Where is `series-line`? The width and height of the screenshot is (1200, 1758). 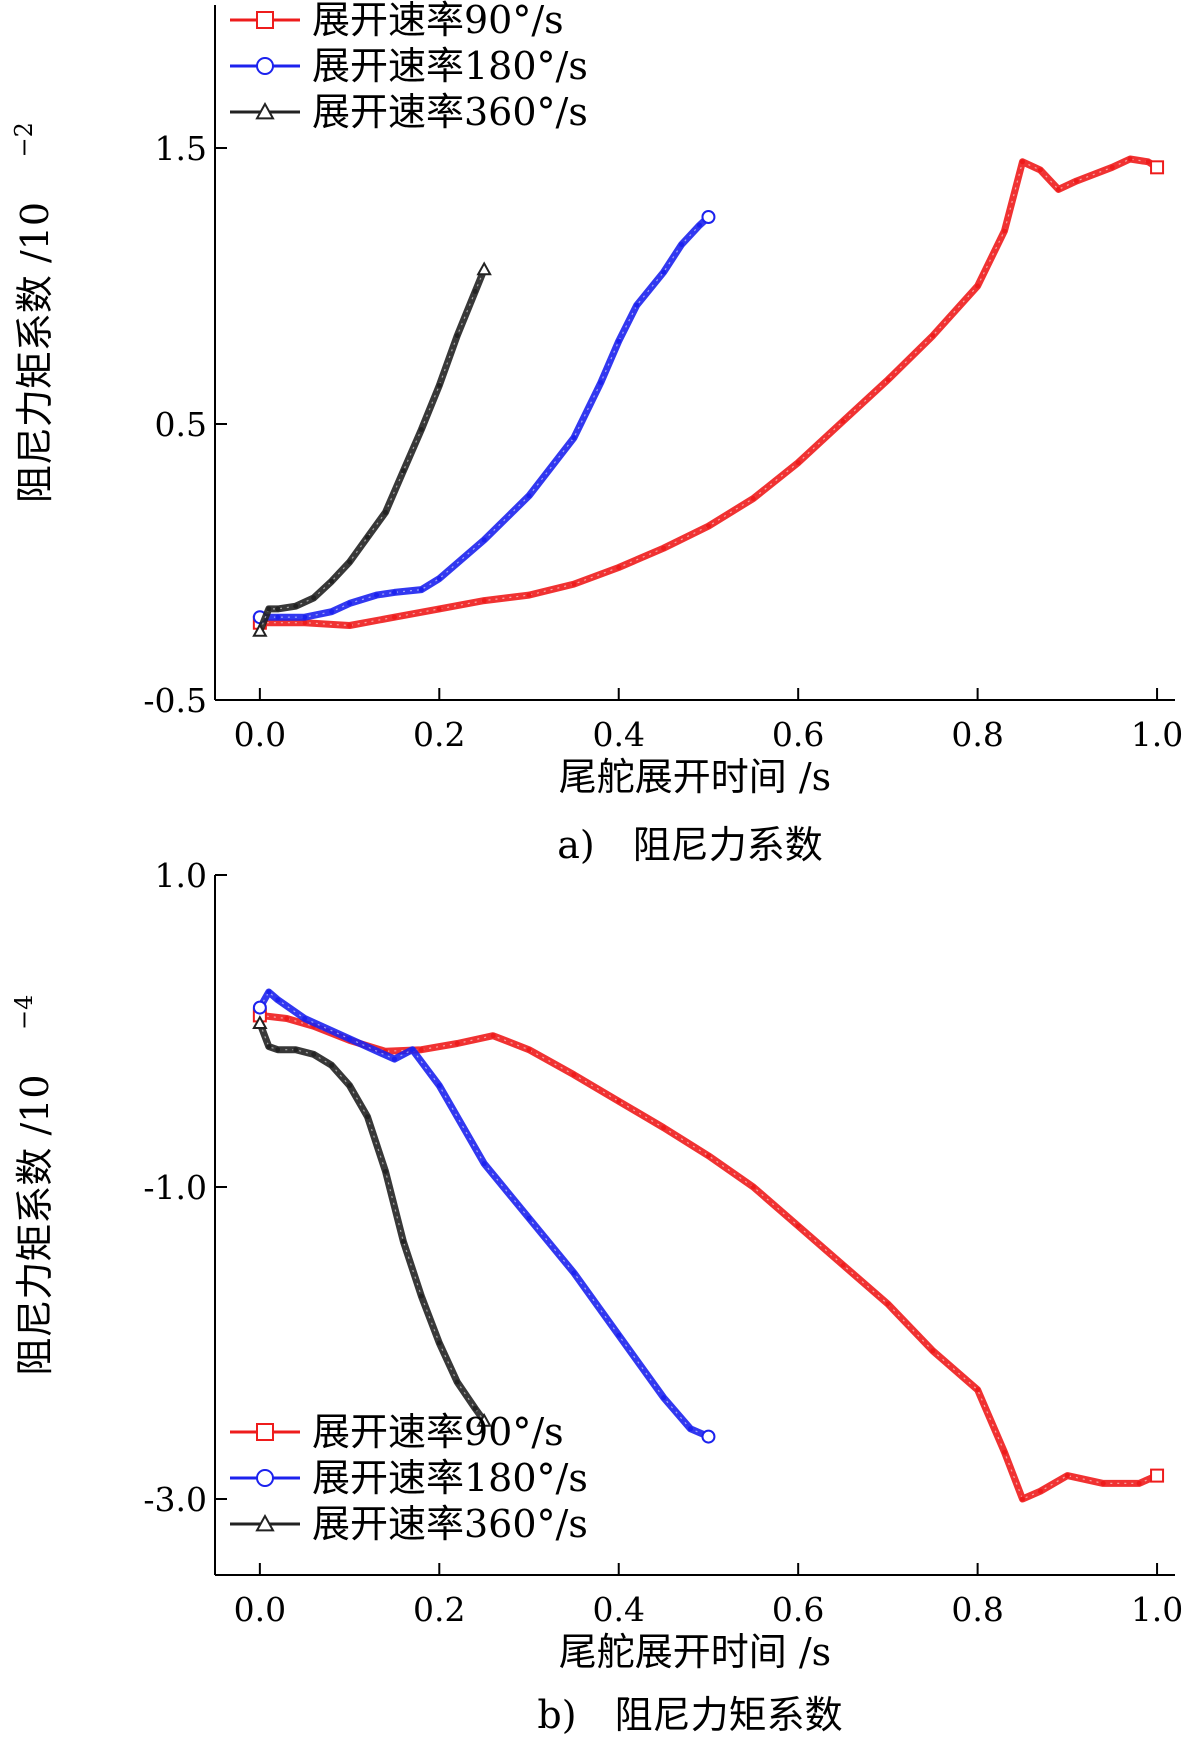
series-line is located at coordinates (372, 450).